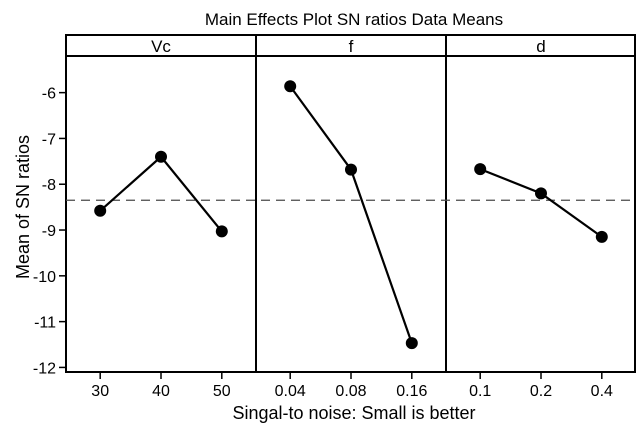 The image size is (636, 428). I want to click on chart-title: Main Effects Plot SN ratios Data Means, so click(354, 19).